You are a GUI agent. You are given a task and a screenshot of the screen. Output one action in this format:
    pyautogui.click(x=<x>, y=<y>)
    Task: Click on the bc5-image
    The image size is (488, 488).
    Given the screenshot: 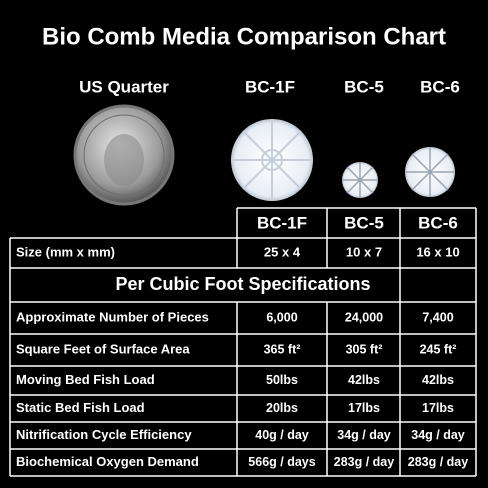 What is the action you would take?
    pyautogui.click(x=360, y=180)
    